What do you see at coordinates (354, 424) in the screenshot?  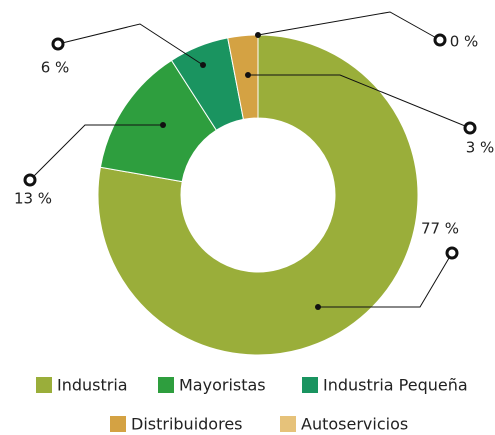 I see `legend-label: Autoservicios` at bounding box center [354, 424].